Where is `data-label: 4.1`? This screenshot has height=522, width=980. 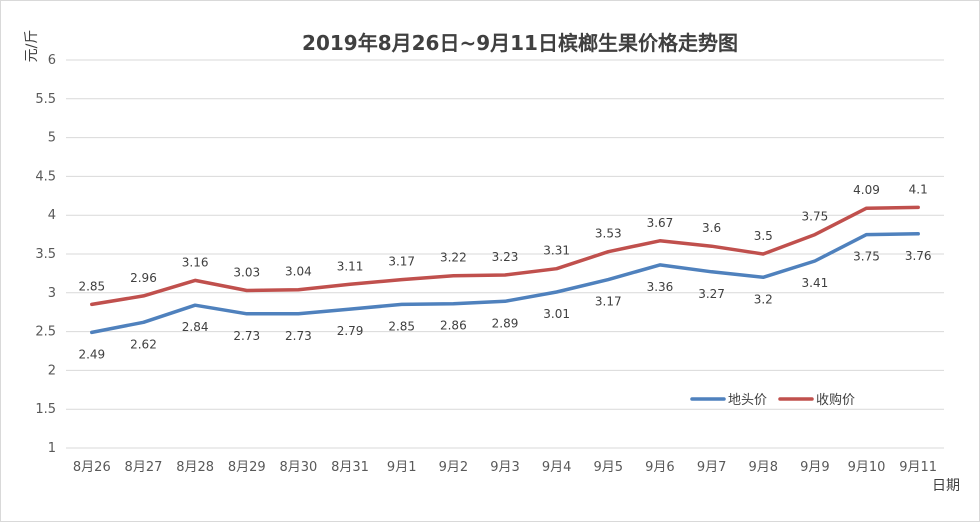
data-label: 4.1 is located at coordinates (918, 189).